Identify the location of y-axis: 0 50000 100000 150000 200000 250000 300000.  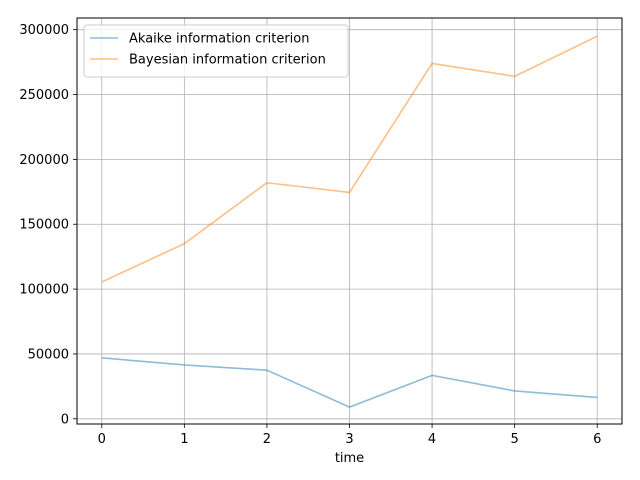
(48, 225).